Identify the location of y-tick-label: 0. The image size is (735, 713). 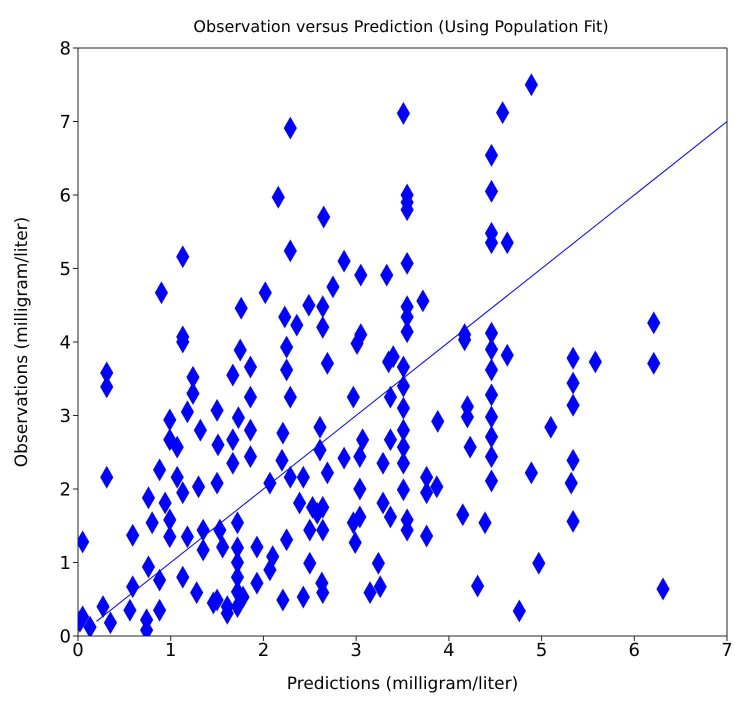
(65, 637).